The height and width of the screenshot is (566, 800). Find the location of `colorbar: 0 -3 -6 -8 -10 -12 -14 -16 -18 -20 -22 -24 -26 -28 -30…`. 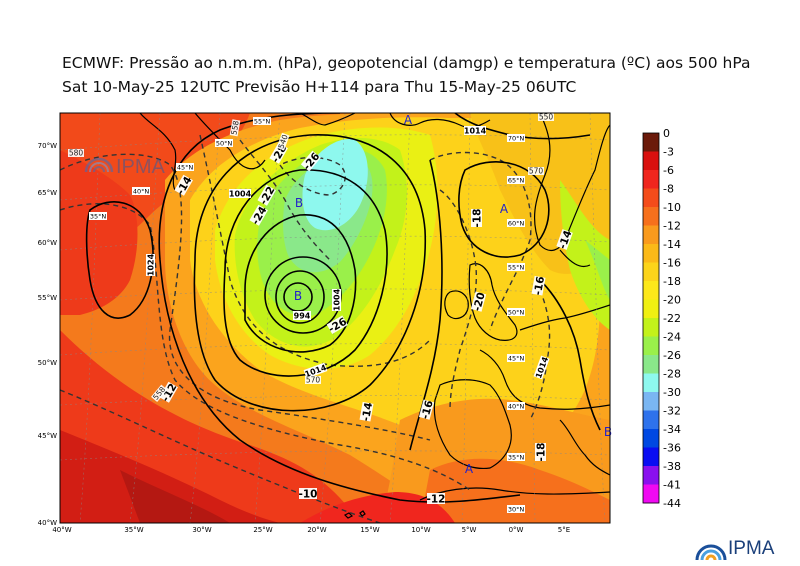

colorbar: 0 -3 -6 -8 -10 -12 -14 -16 -18 -20 -22 -24 -26 -28 -30… is located at coordinates (661, 318).